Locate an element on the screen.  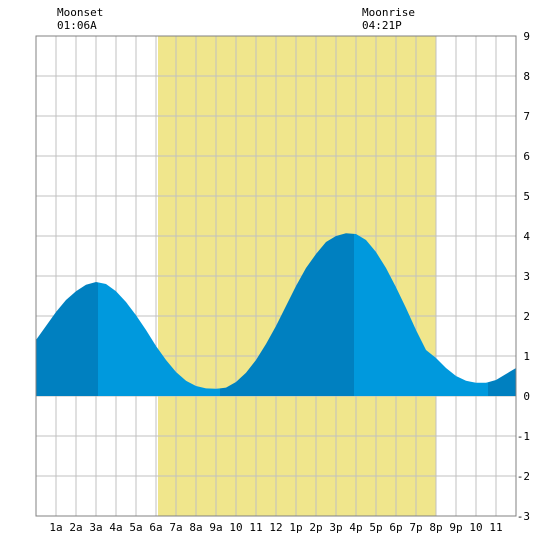
y-tick-label: 2 is located at coordinates (526, 316).